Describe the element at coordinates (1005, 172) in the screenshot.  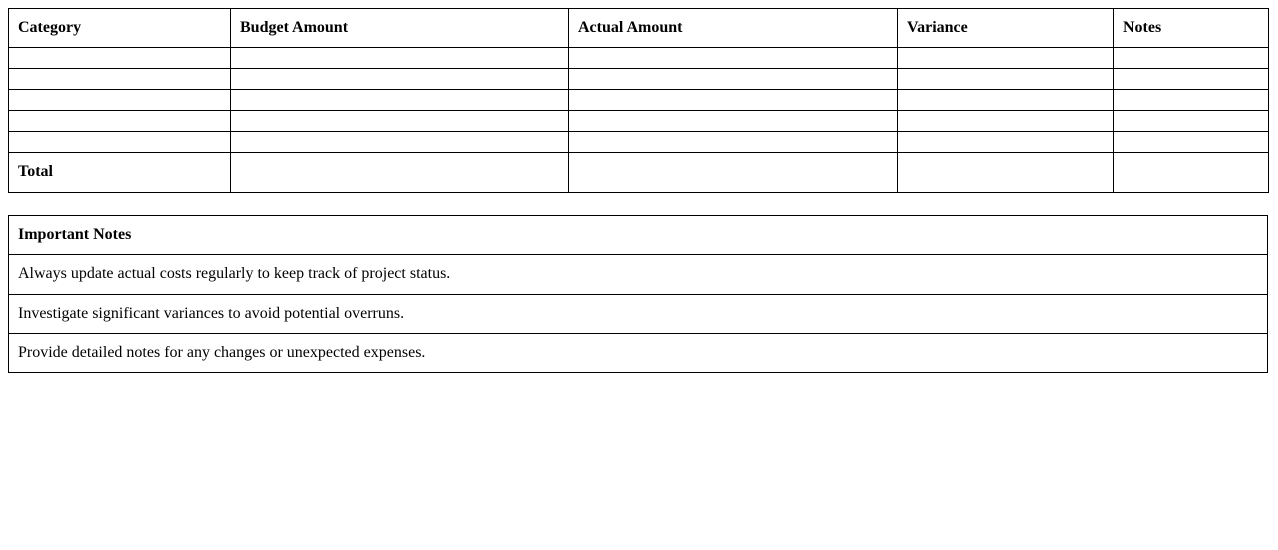
I see `total-variance` at that location.